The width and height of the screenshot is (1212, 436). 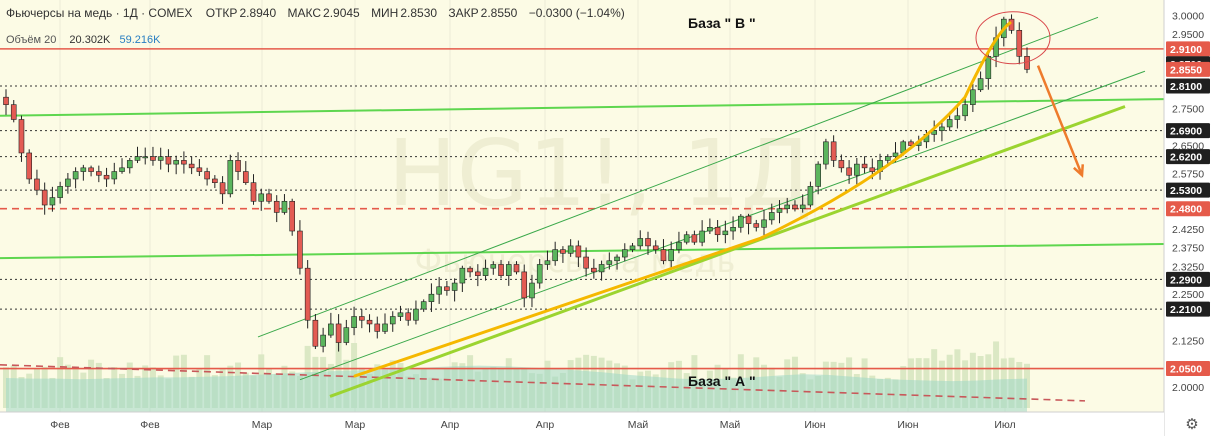 What do you see at coordinates (1188, 295) in the screenshot?
I see `price-tick-label: 2.2500` at bounding box center [1188, 295].